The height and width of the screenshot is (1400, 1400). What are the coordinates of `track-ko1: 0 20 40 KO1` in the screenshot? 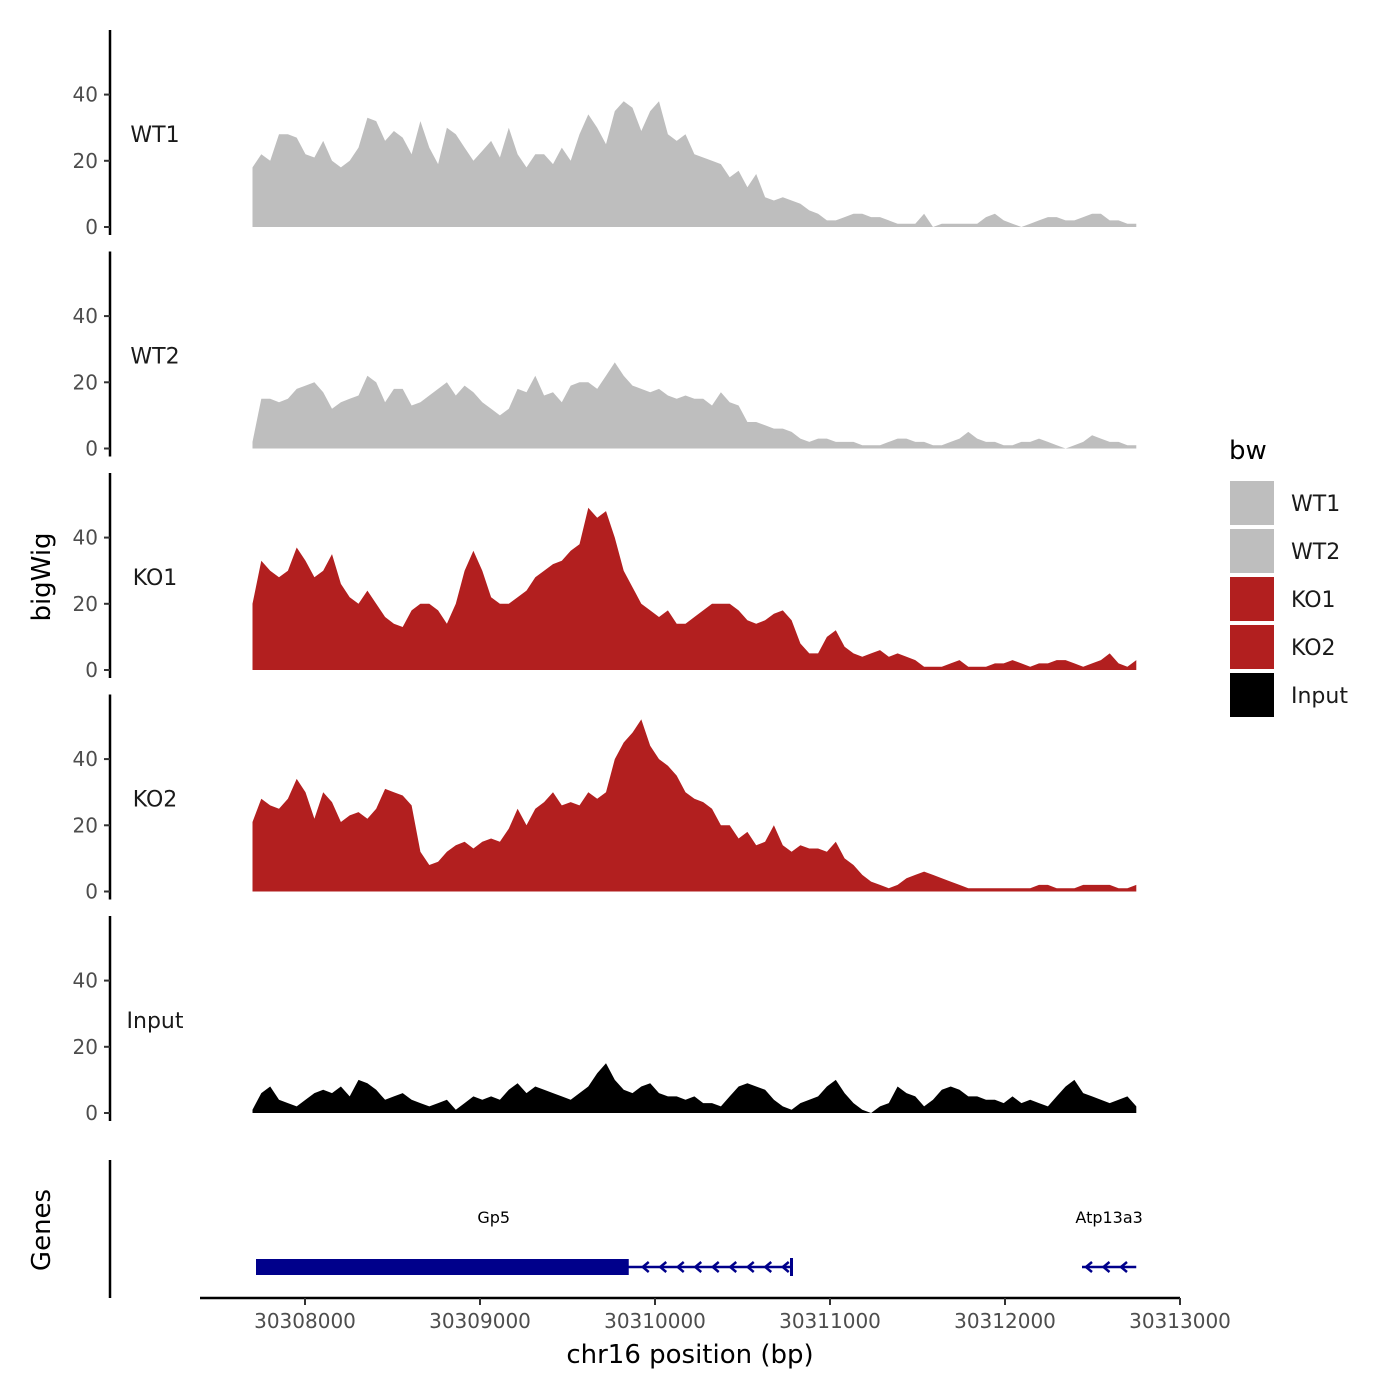 It's located at (605, 577).